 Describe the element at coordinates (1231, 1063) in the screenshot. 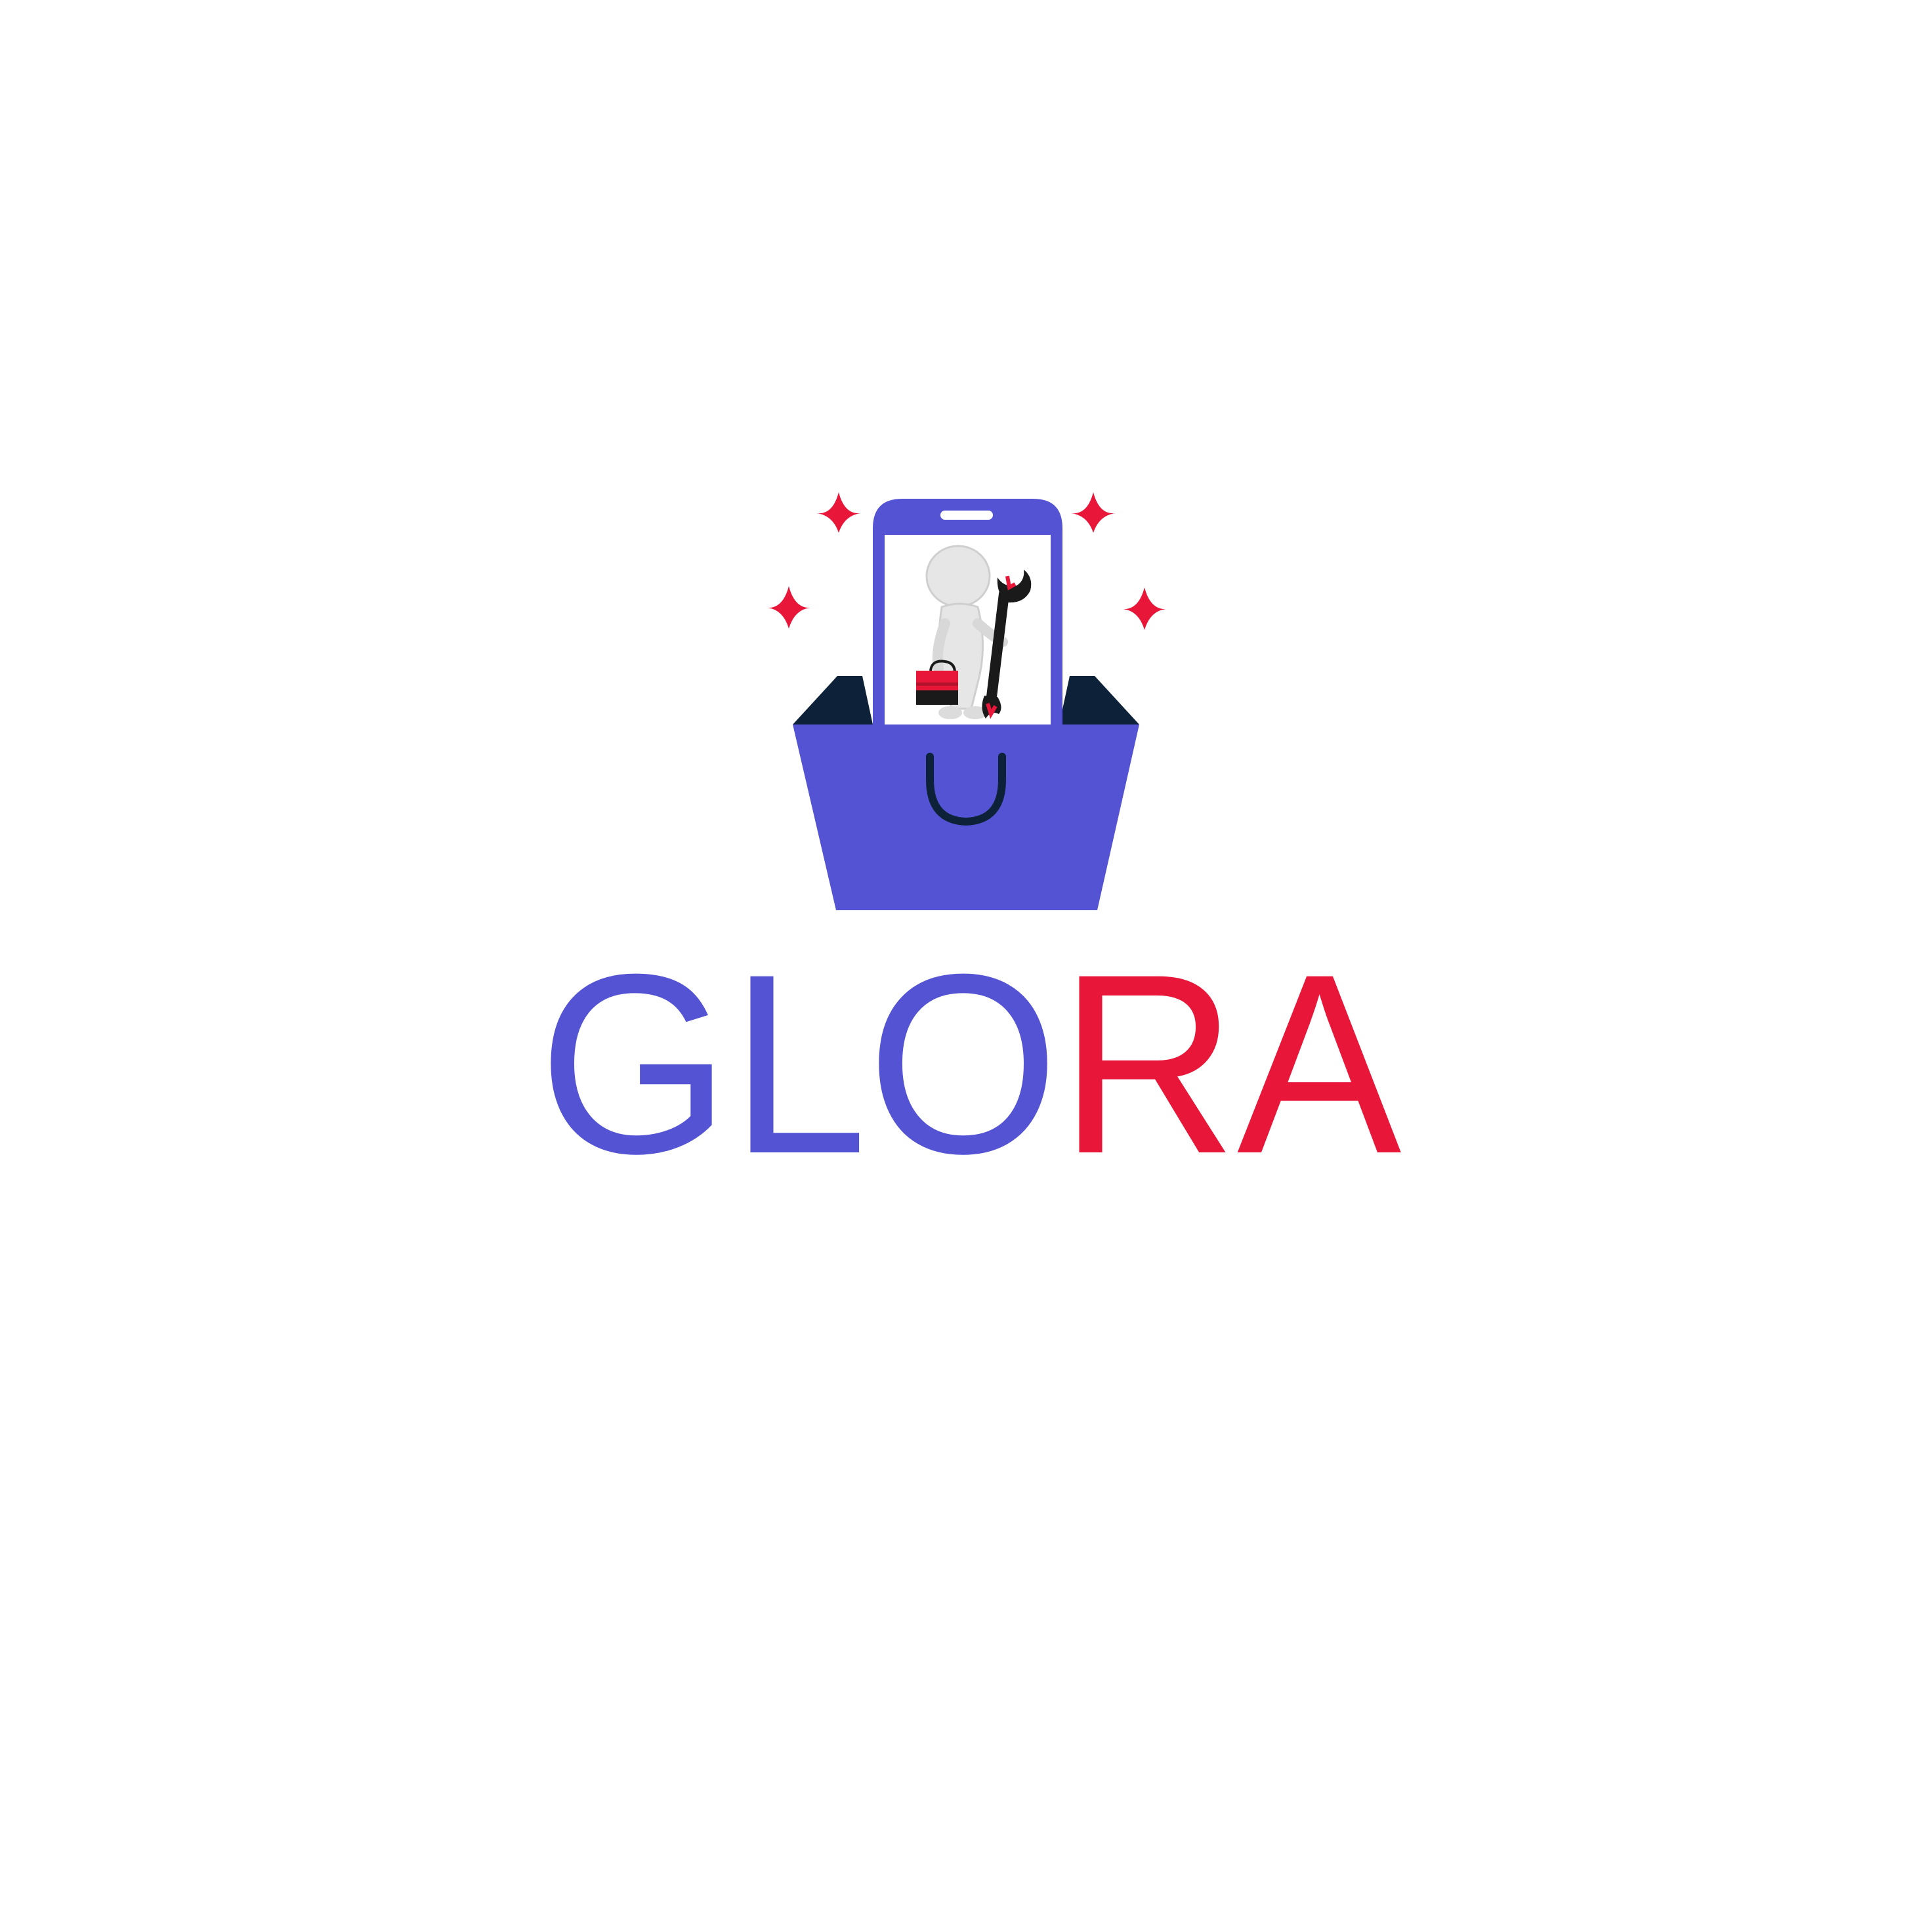

I see `brand-name-accent: RA` at that location.